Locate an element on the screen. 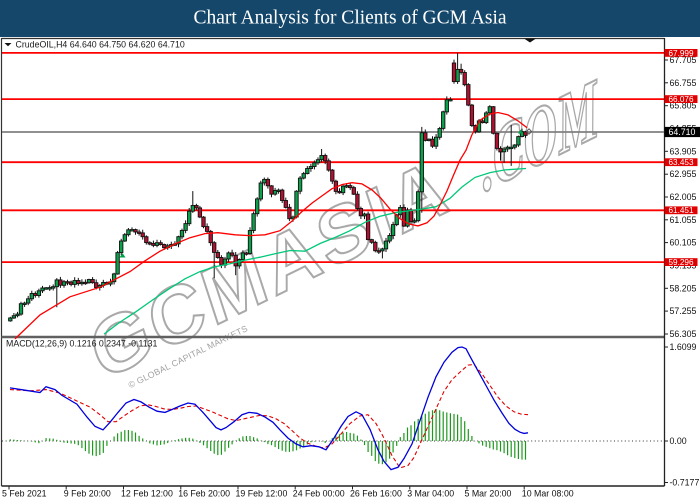 This screenshot has width=700, height=500. svg-text: 10 Mar 08:00 is located at coordinates (548, 494).